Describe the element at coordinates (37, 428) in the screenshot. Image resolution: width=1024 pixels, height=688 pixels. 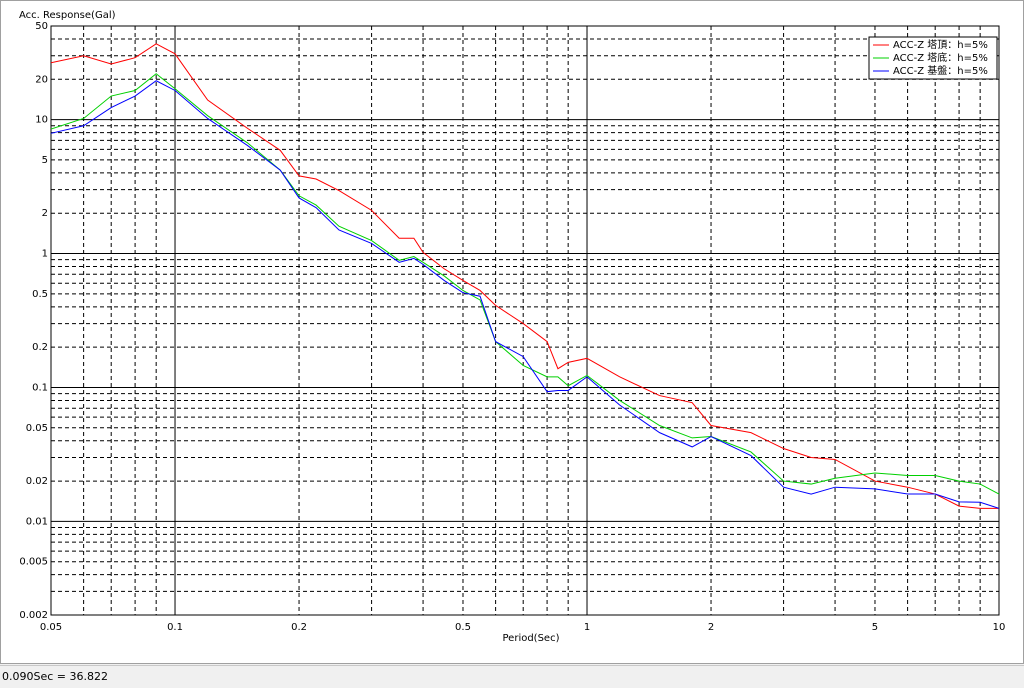
I see `y-tick-label: 0.05` at that location.